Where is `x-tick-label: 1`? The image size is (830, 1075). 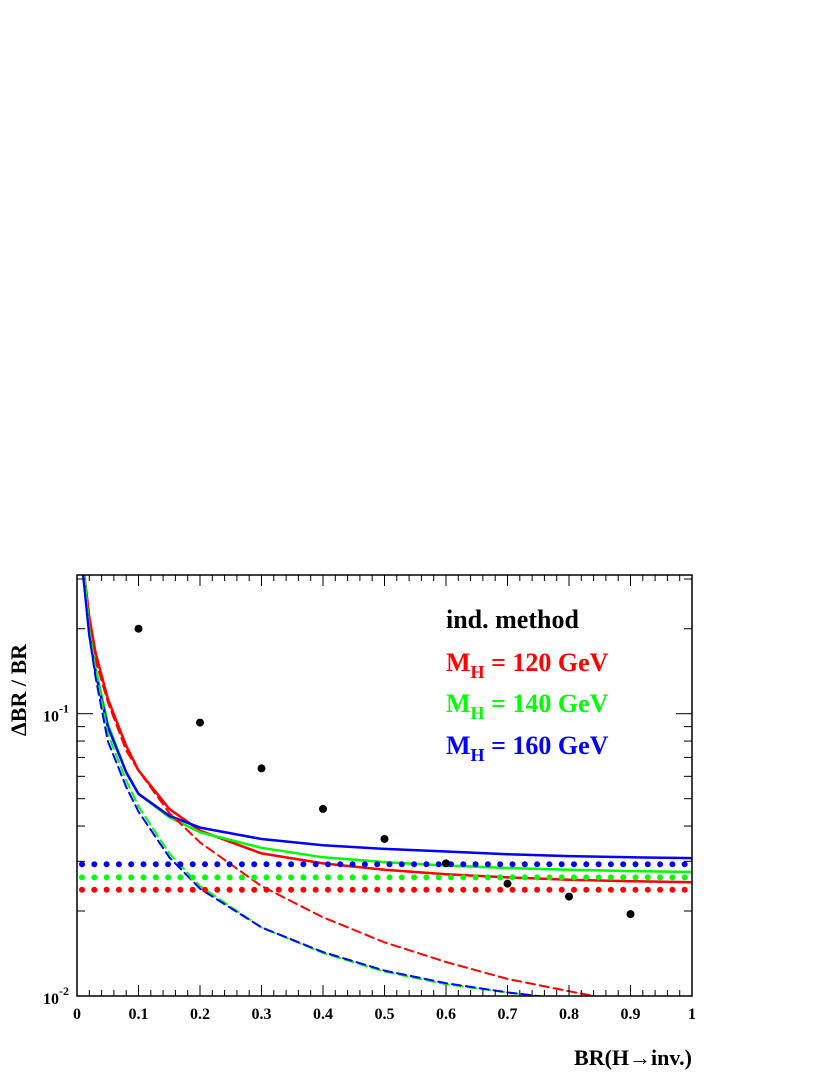
x-tick-label: 1 is located at coordinates (692, 1014).